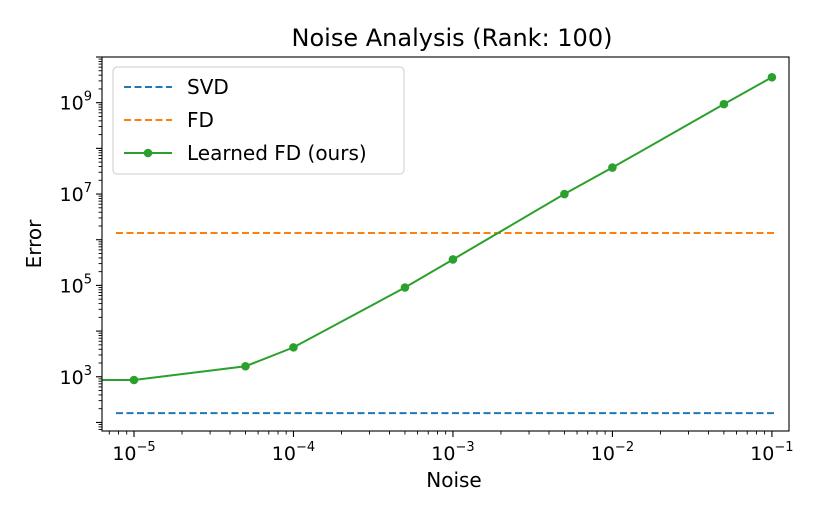  Describe the element at coordinates (76, 102) in the screenshot. I see `y-tick-label: 10⁹` at that location.